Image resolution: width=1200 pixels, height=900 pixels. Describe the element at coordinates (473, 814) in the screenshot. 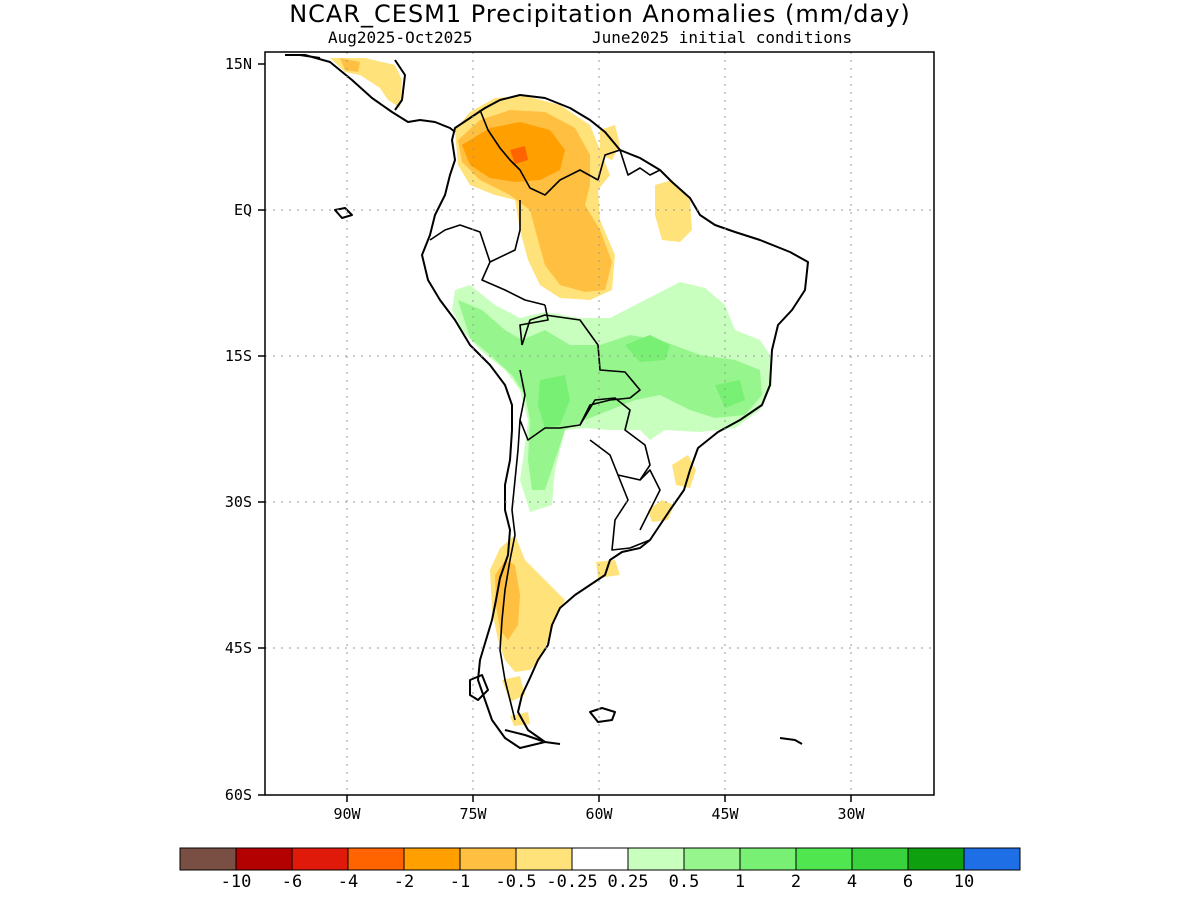

I see `lon-label: 75W` at that location.